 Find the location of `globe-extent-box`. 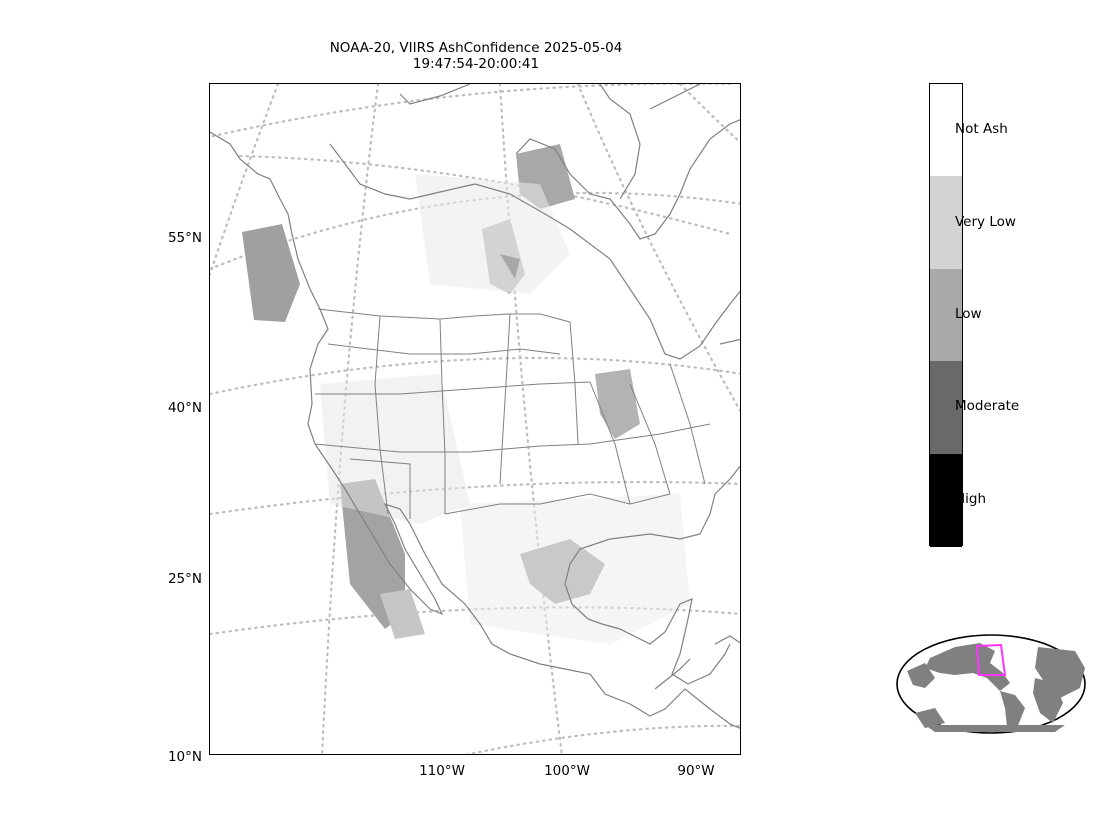

globe-extent-box is located at coordinates (991, 659).